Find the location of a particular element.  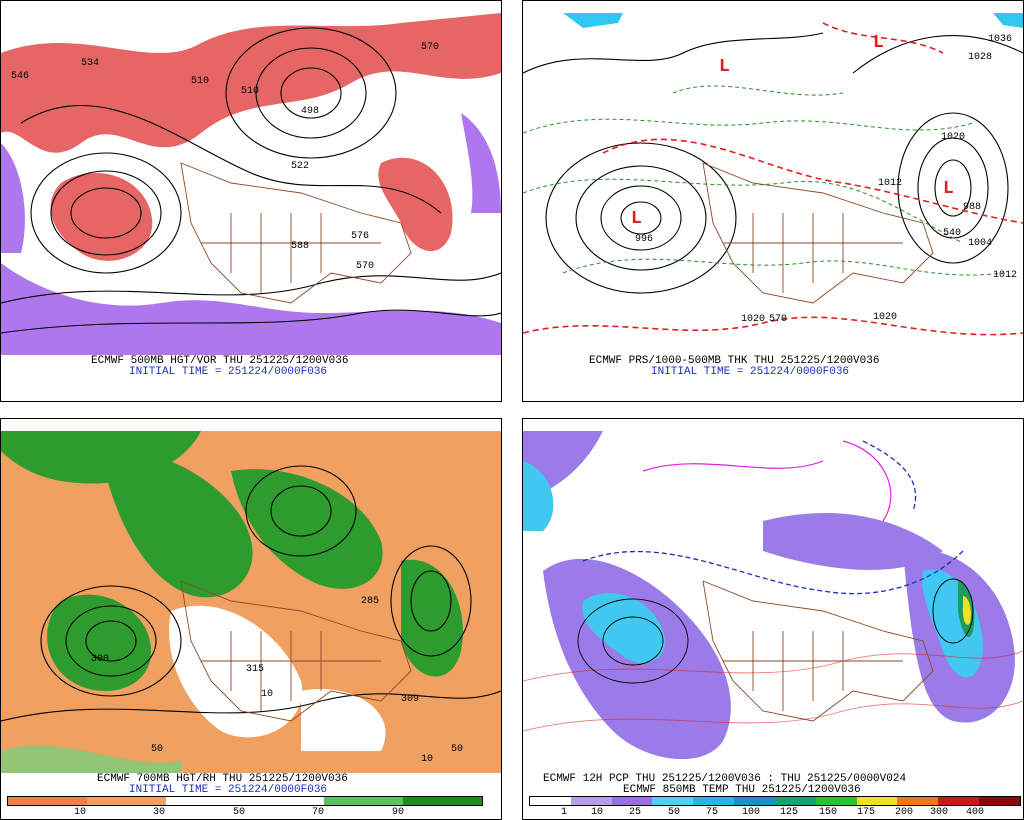

rh-colorbar-label: 50 is located at coordinates (239, 812).